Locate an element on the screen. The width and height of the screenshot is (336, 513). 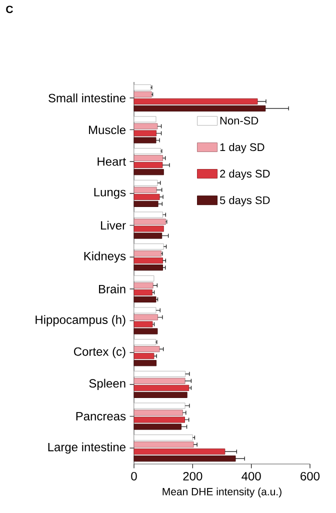
text: C is located at coordinates (9, 10).